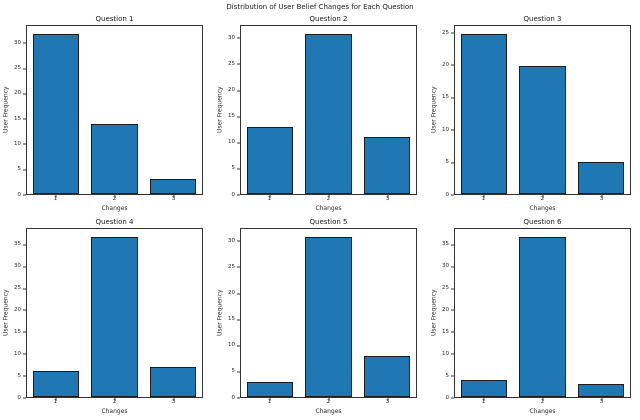 The image size is (640, 420). Describe the element at coordinates (114, 222) in the screenshot. I see `subplot-title: Question 4` at that location.